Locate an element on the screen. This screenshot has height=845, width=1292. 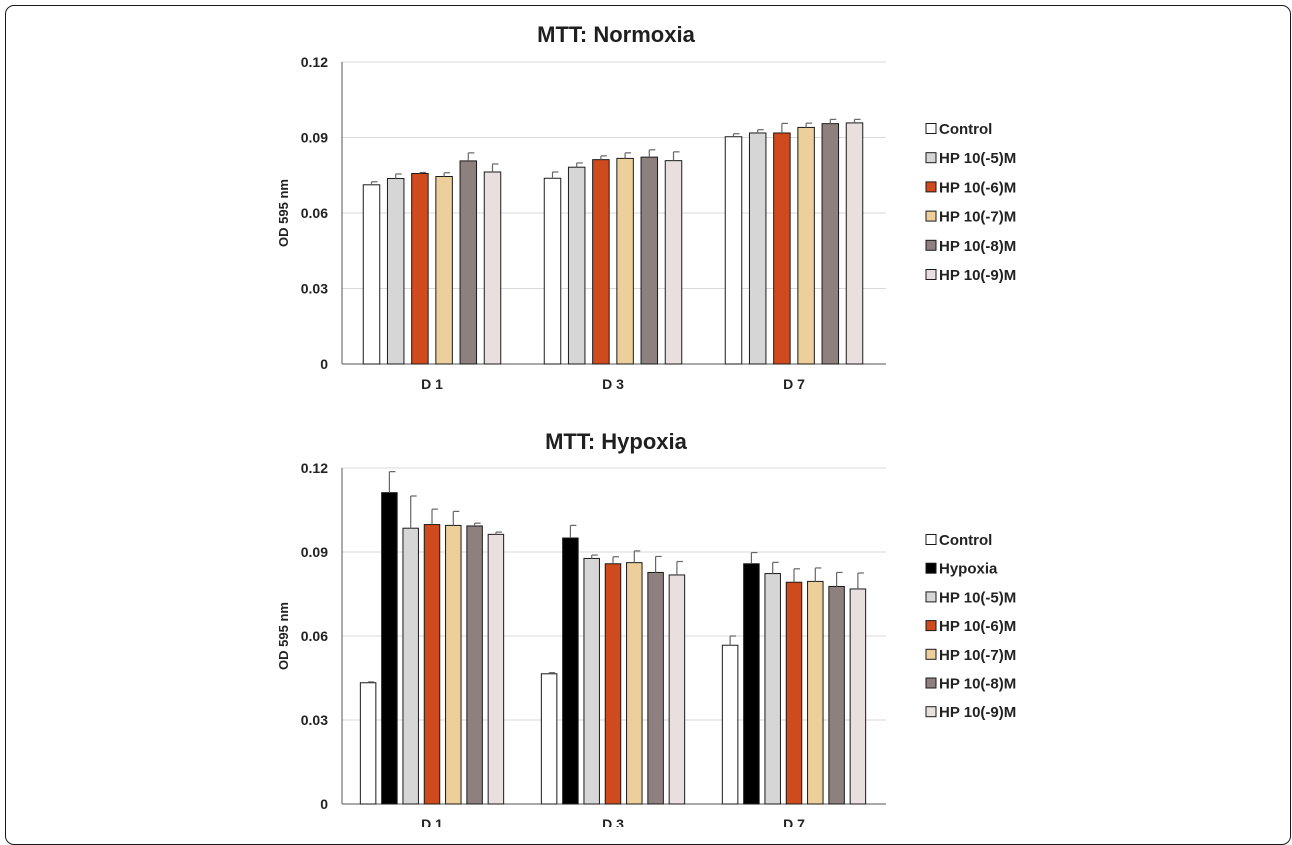
chart-title: MTT: Hypoxia is located at coordinates (616, 441).